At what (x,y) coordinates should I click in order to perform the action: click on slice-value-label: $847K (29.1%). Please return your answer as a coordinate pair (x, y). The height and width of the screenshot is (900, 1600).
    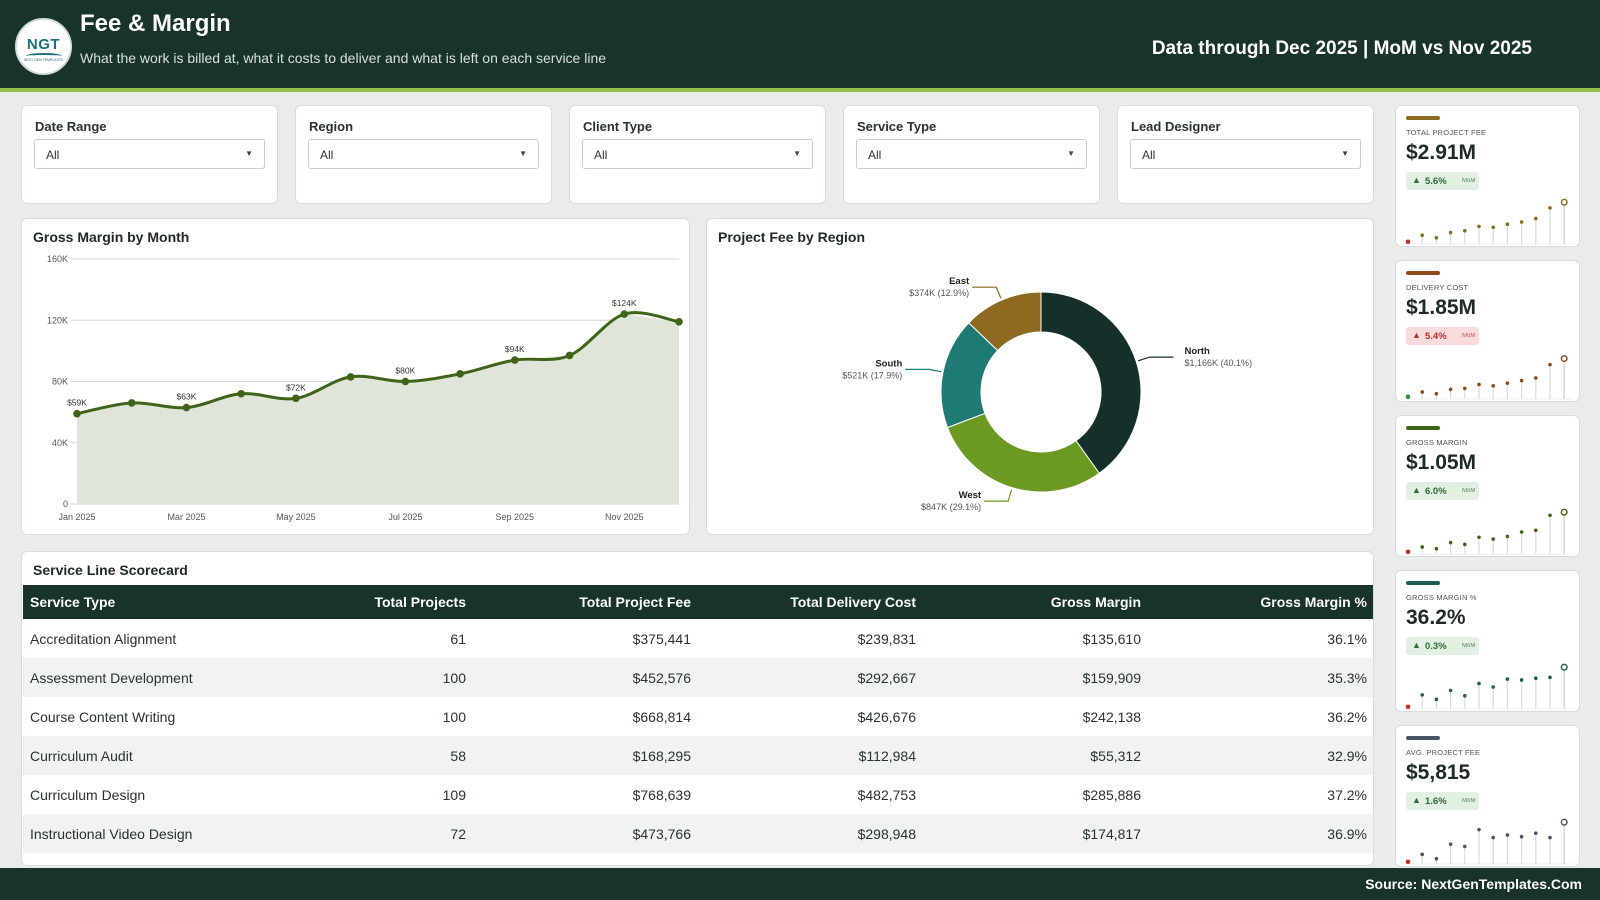
    Looking at the image, I should click on (951, 507).